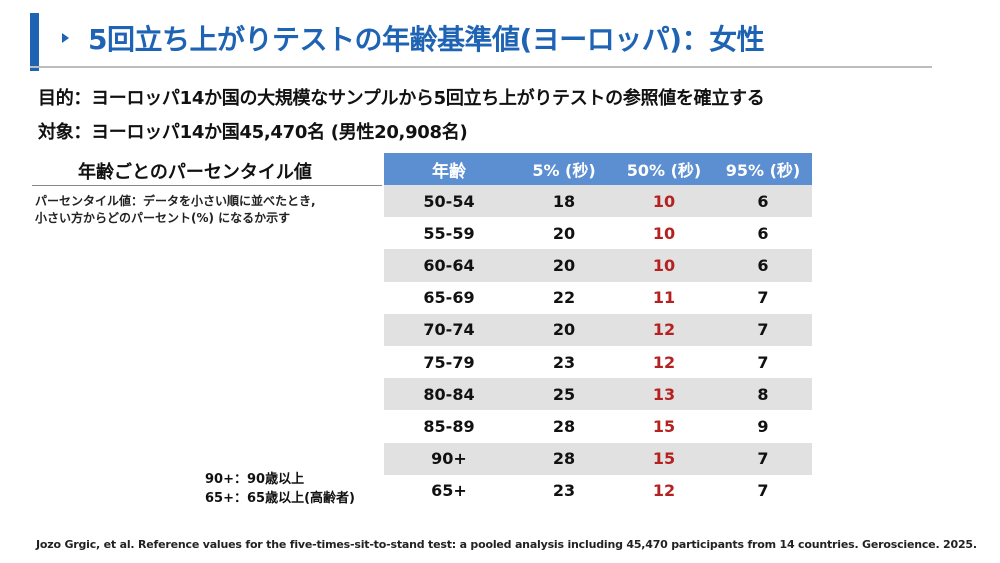 The width and height of the screenshot is (1000, 563). Describe the element at coordinates (449, 362) in the screenshot. I see `cell-age: 75-79` at that location.